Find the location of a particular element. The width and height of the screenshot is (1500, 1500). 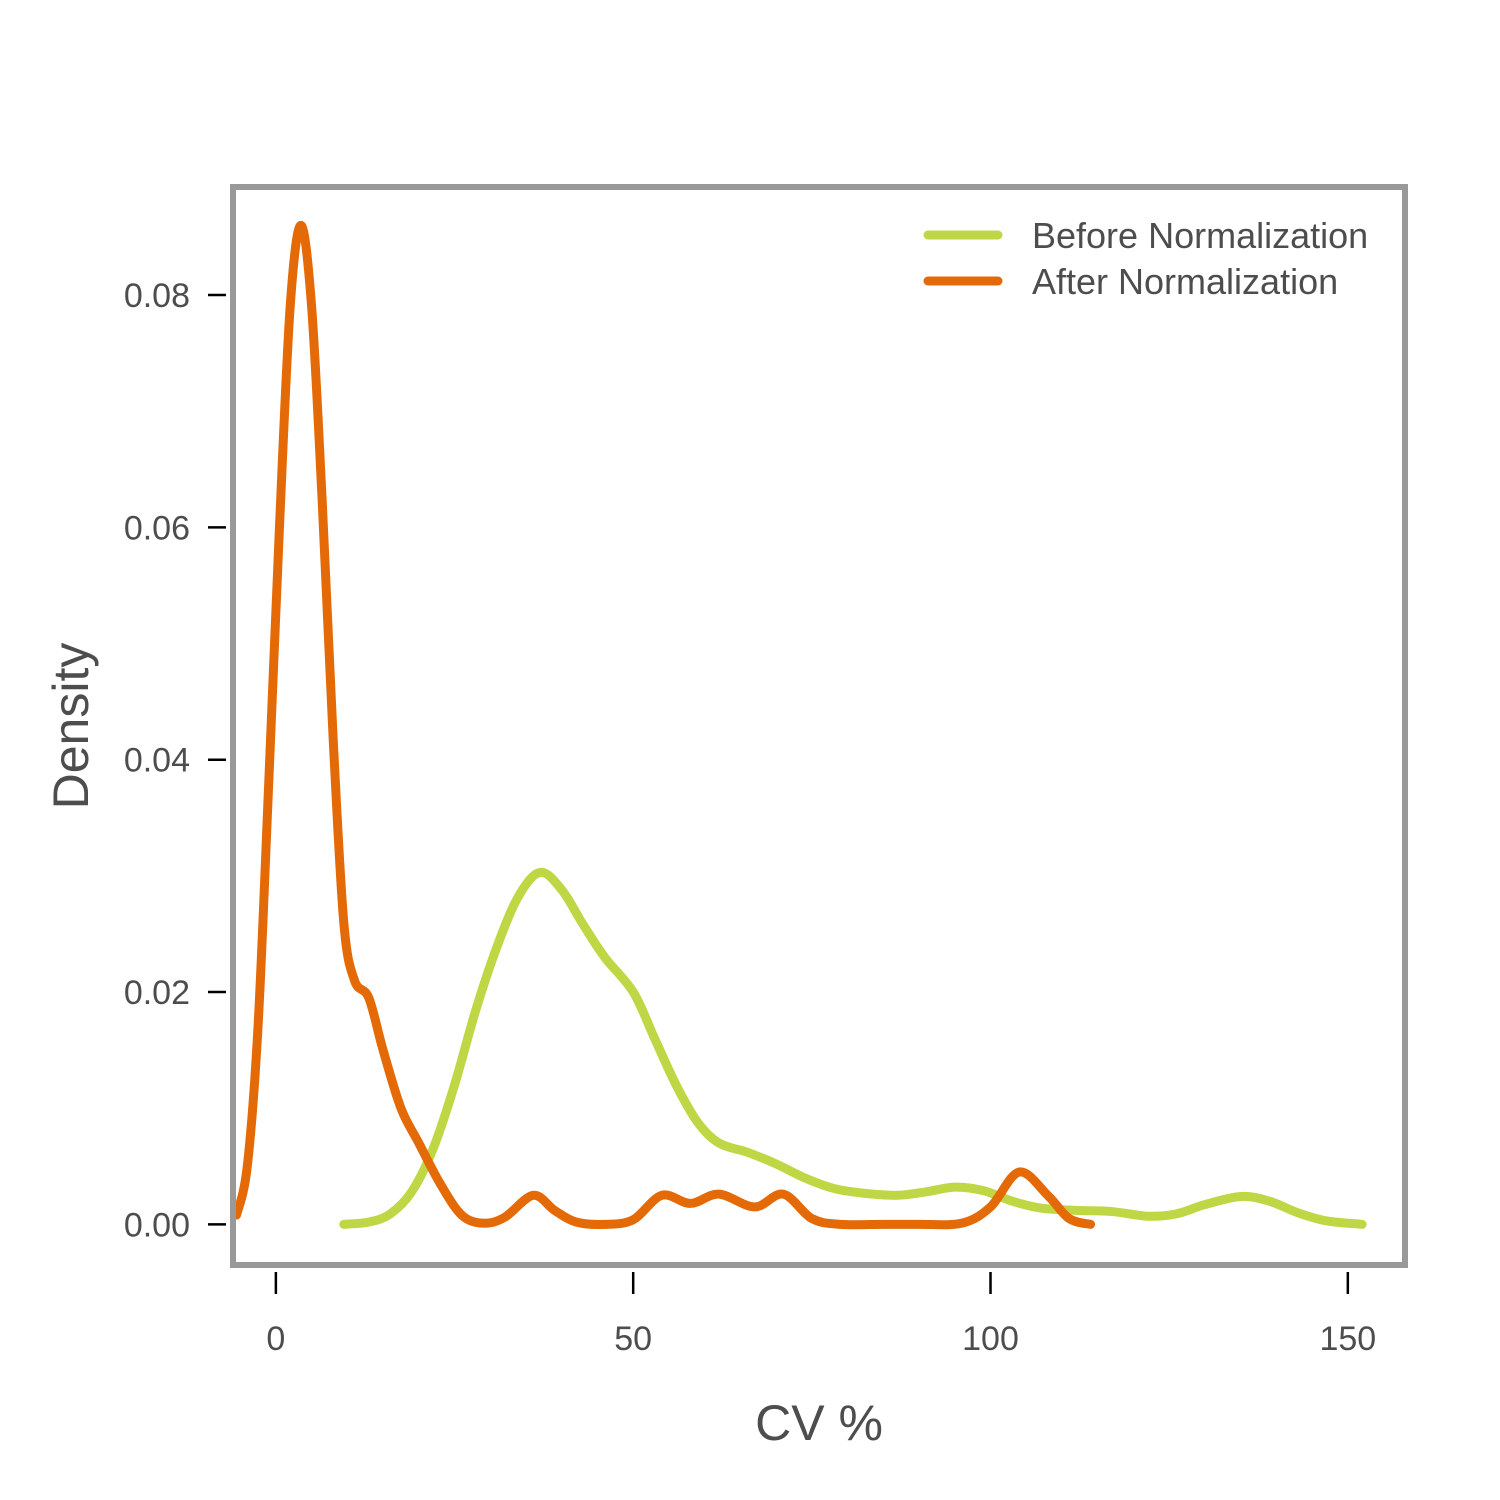

y-tick-label: 0.08 is located at coordinates (157, 296).